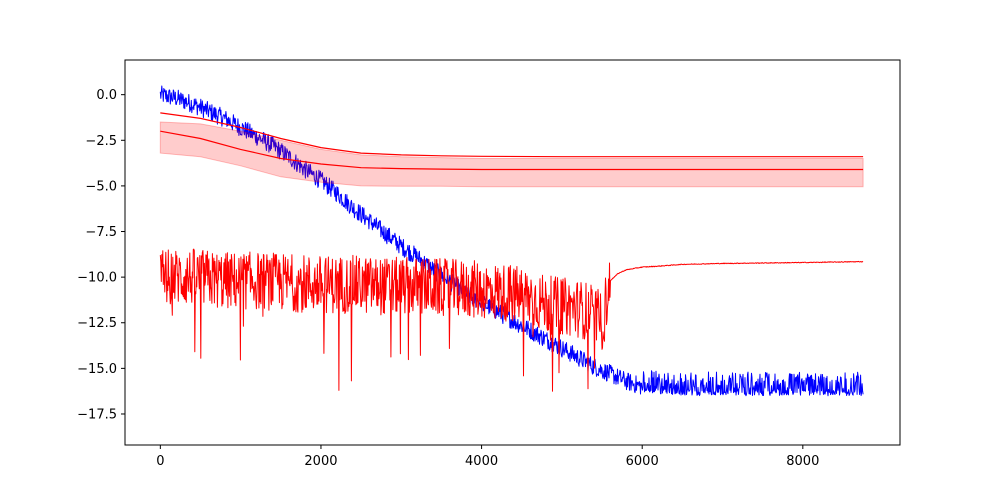 The height and width of the screenshot is (500, 1000). Describe the element at coordinates (97, 369) in the screenshot. I see `y-tick-label: −15.0` at that location.